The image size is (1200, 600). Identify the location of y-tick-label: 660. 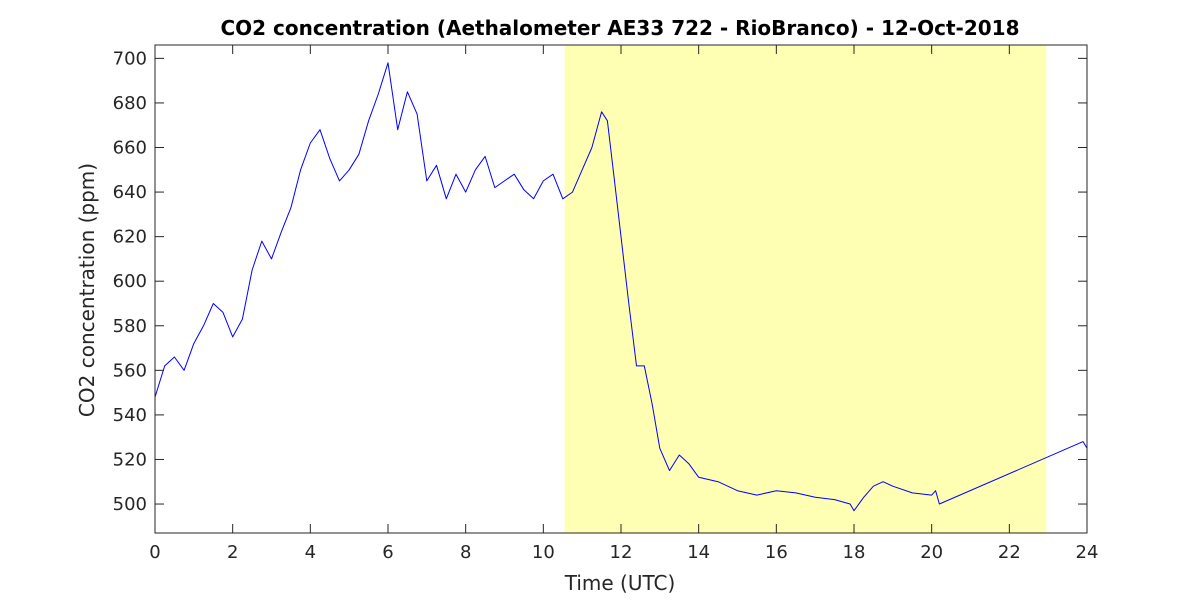
(130, 148).